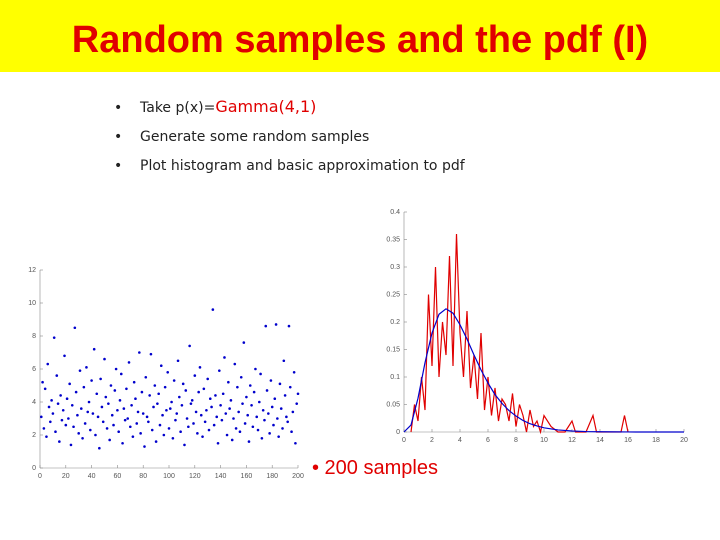 Image resolution: width=720 pixels, height=540 pixels. What do you see at coordinates (360, 36) in the screenshot?
I see `title-band` at bounding box center [360, 36].